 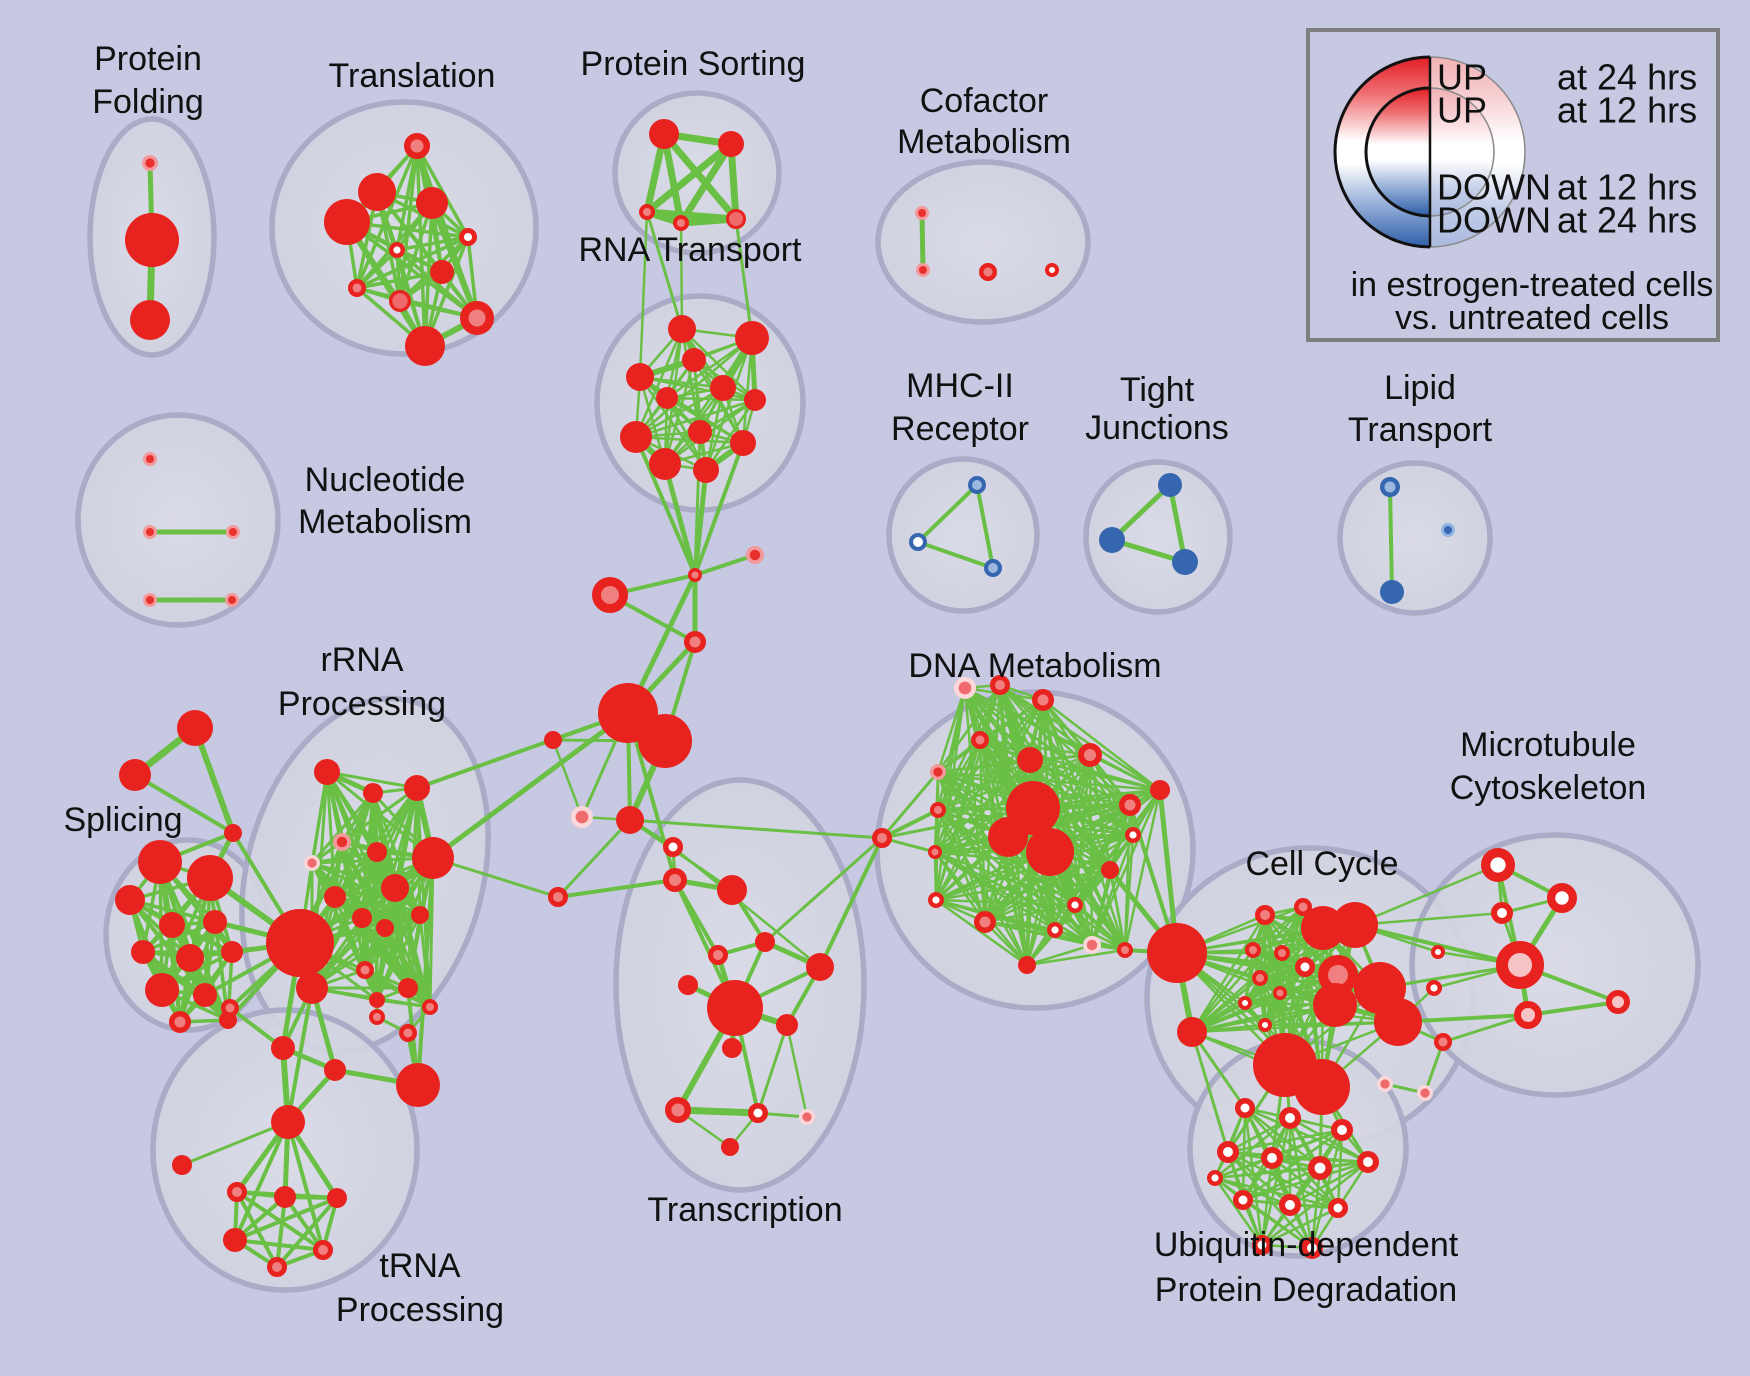 What do you see at coordinates (433, 858) in the screenshot?
I see `node-r6` at bounding box center [433, 858].